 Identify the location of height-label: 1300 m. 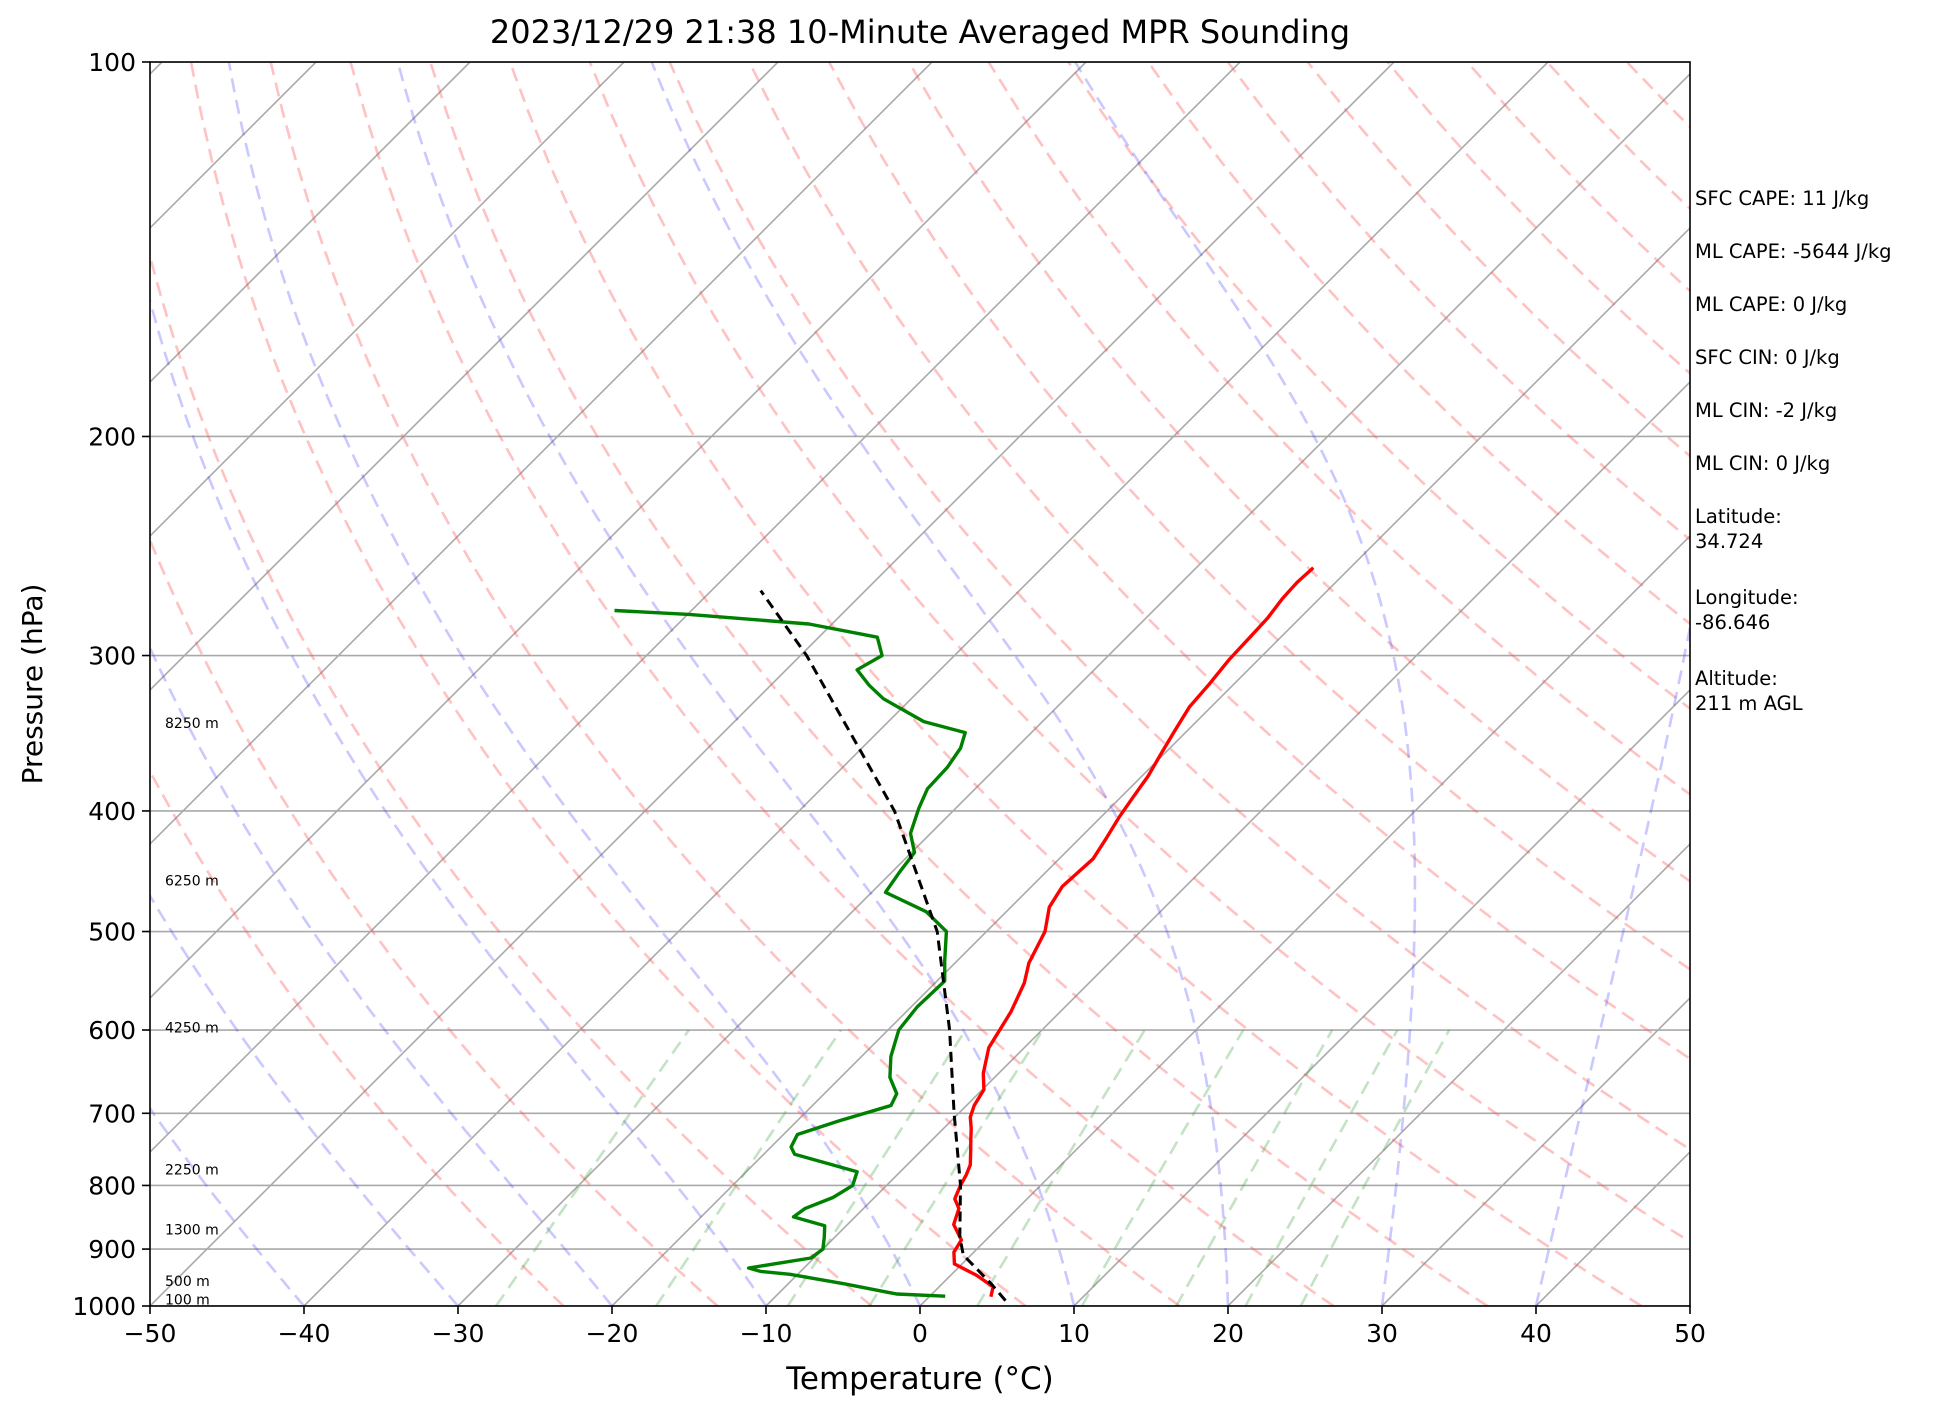
(192, 1231).